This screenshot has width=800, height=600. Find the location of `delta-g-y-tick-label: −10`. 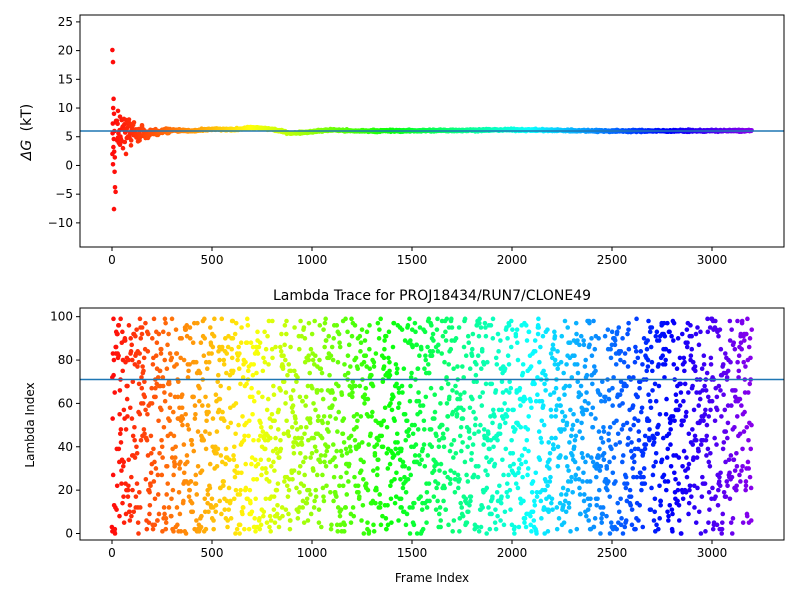

delta-g-y-tick-label: −10 is located at coordinates (60, 223).